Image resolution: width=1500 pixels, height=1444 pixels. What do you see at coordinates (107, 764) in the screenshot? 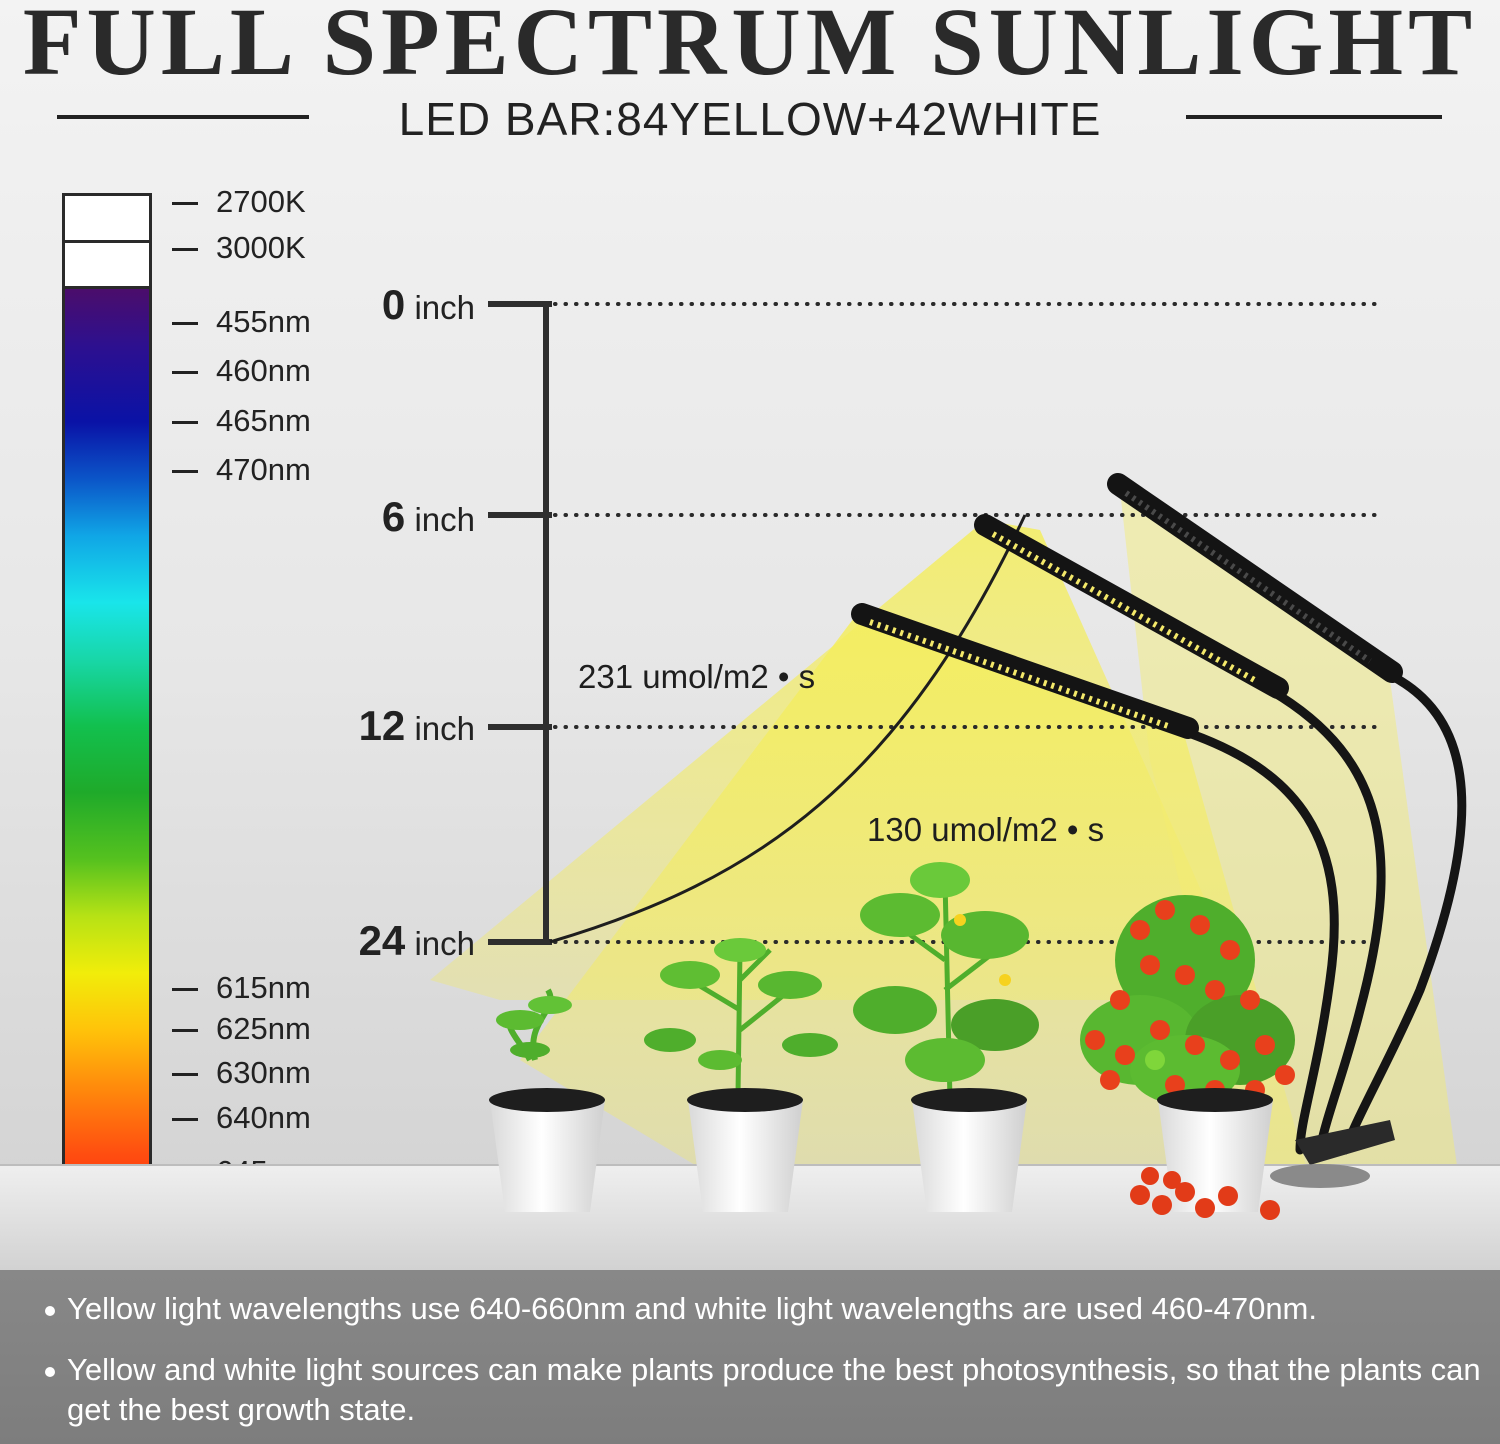
I see `spectrum-gradient` at bounding box center [107, 764].